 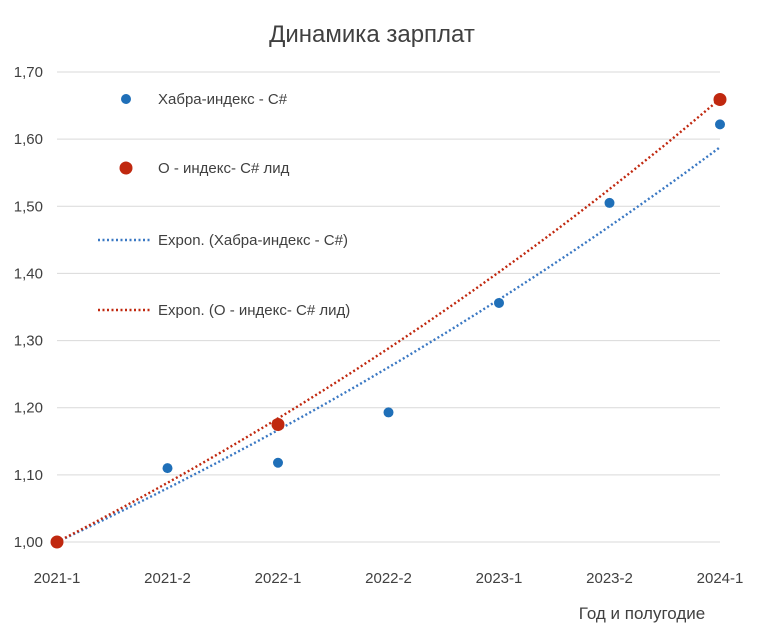 What do you see at coordinates (278, 578) in the screenshot?
I see `x-tick-label: 2022-1` at bounding box center [278, 578].